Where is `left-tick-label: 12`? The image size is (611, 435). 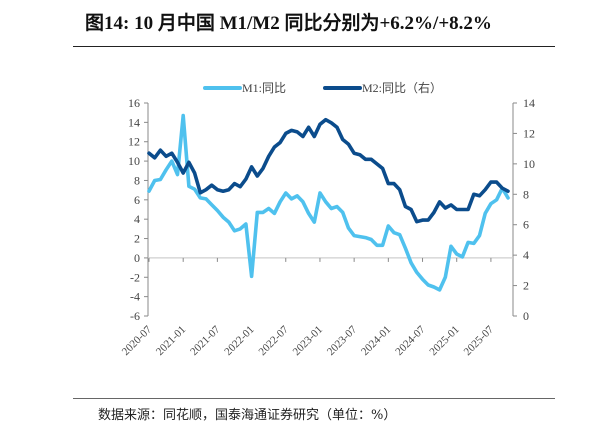
left-tick-label: 12 is located at coordinates (134, 142).